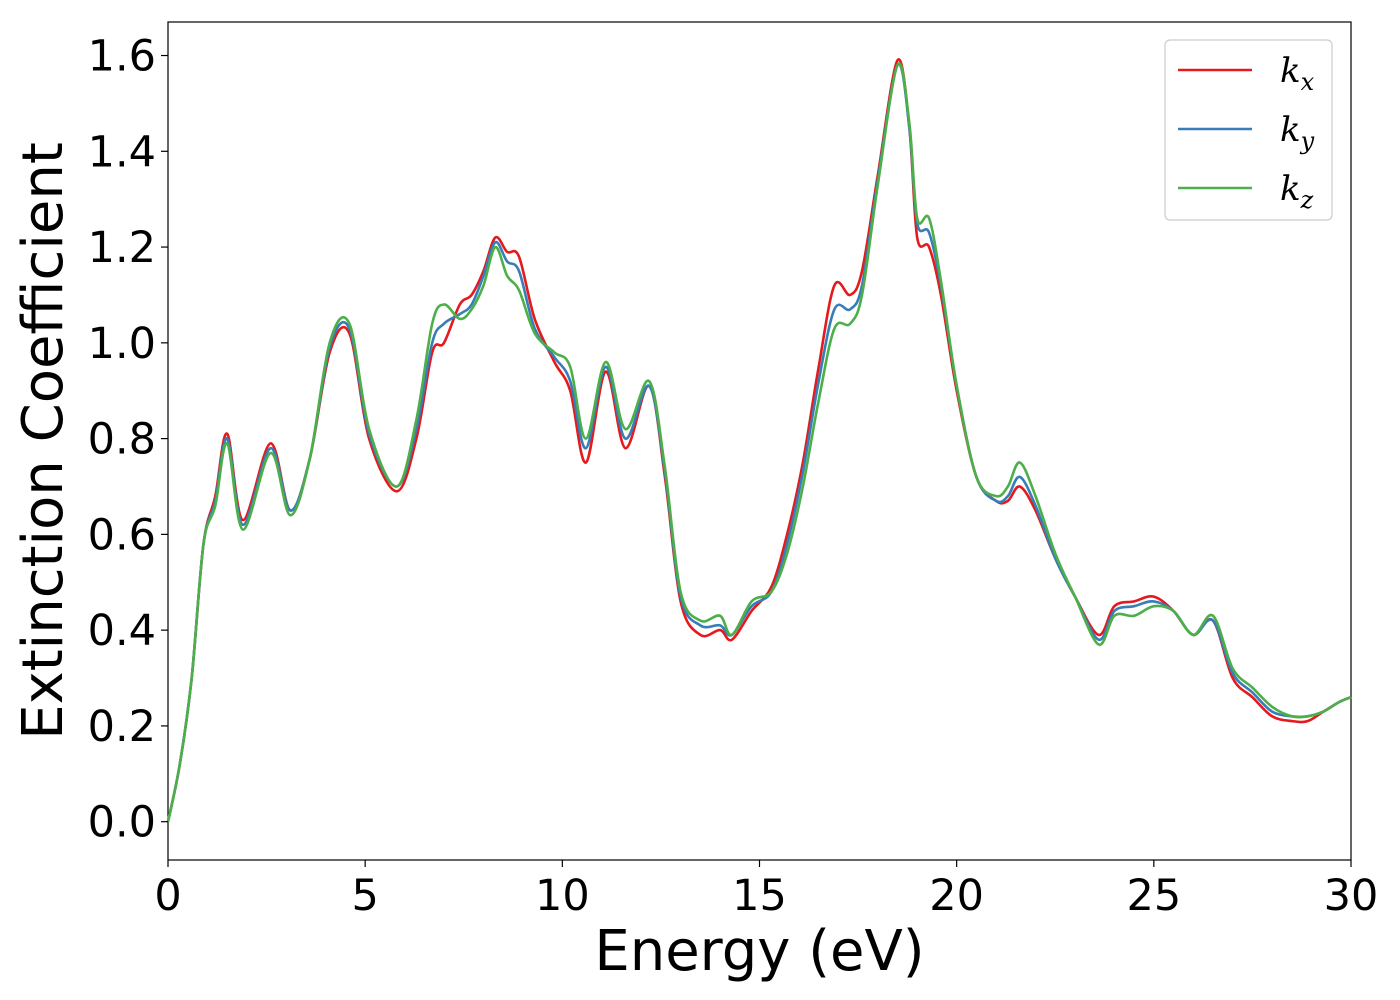 This screenshot has height=1000, width=1400. I want to click on legend-label-kz: kz, so click(1297, 191).